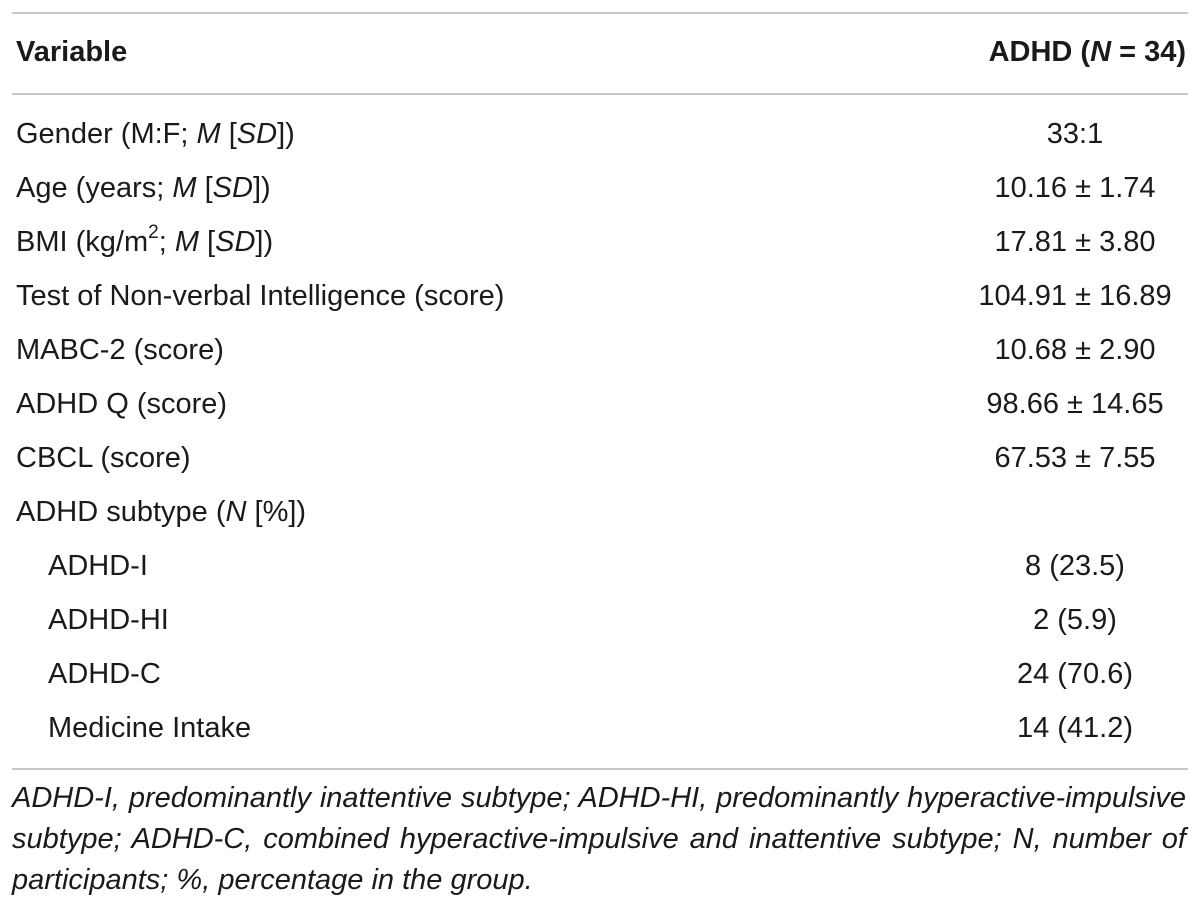  I want to click on row-label: ADHD Q (score), so click(122, 404).